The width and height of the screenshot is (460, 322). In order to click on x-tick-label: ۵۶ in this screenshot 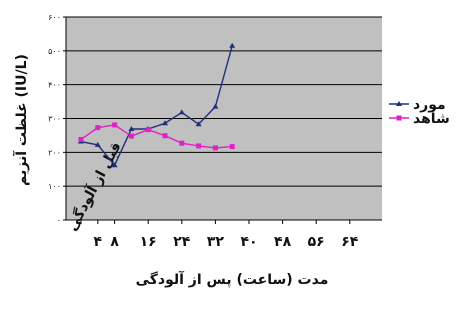, I will do `click(316, 242)`.